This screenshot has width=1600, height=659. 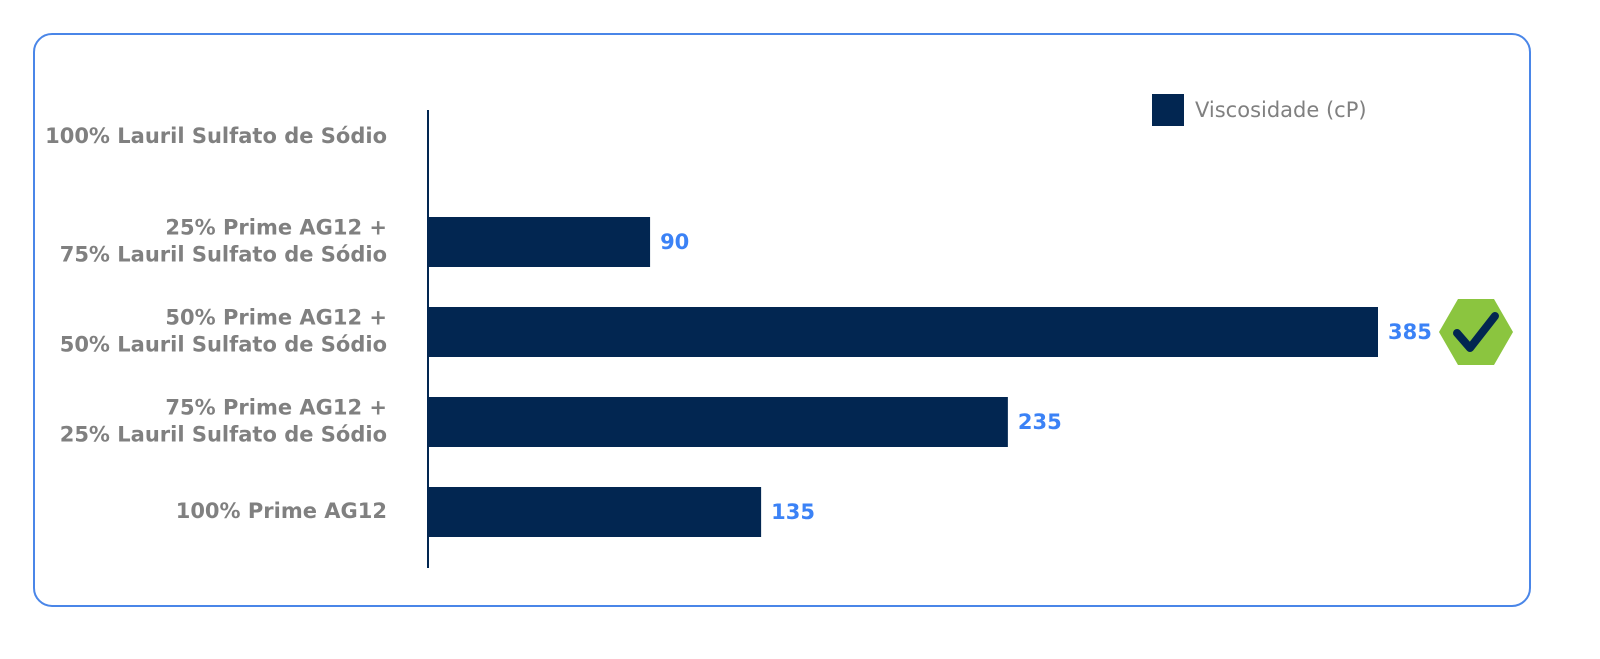 What do you see at coordinates (1410, 332) in the screenshot?
I see `value-label: 385` at bounding box center [1410, 332].